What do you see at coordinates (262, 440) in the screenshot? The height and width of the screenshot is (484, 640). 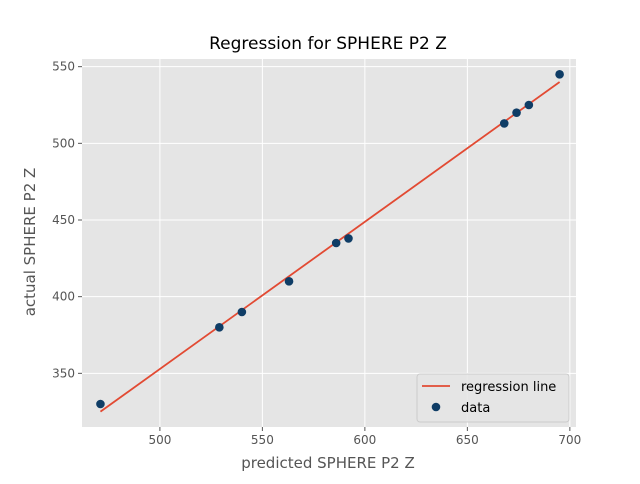 I see `x-tick-label: 550` at bounding box center [262, 440].